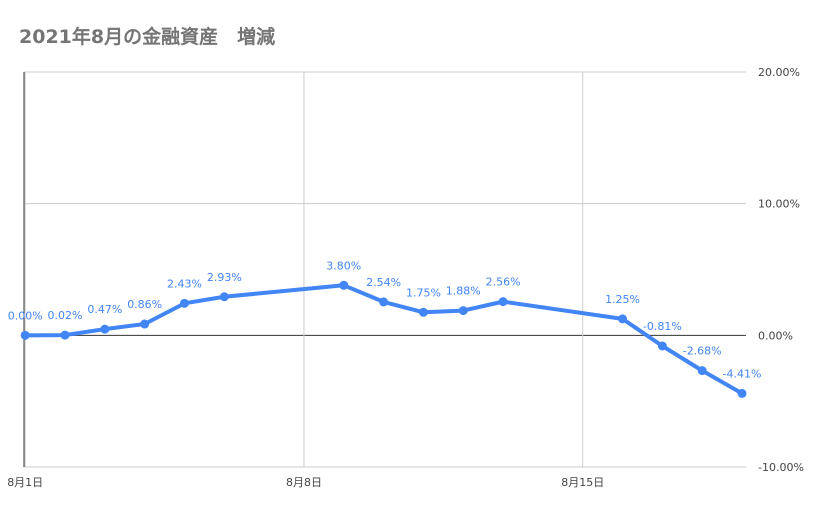 This screenshot has width=829, height=514. What do you see at coordinates (779, 204) in the screenshot?
I see `y-tick-label: 10.00%` at bounding box center [779, 204].